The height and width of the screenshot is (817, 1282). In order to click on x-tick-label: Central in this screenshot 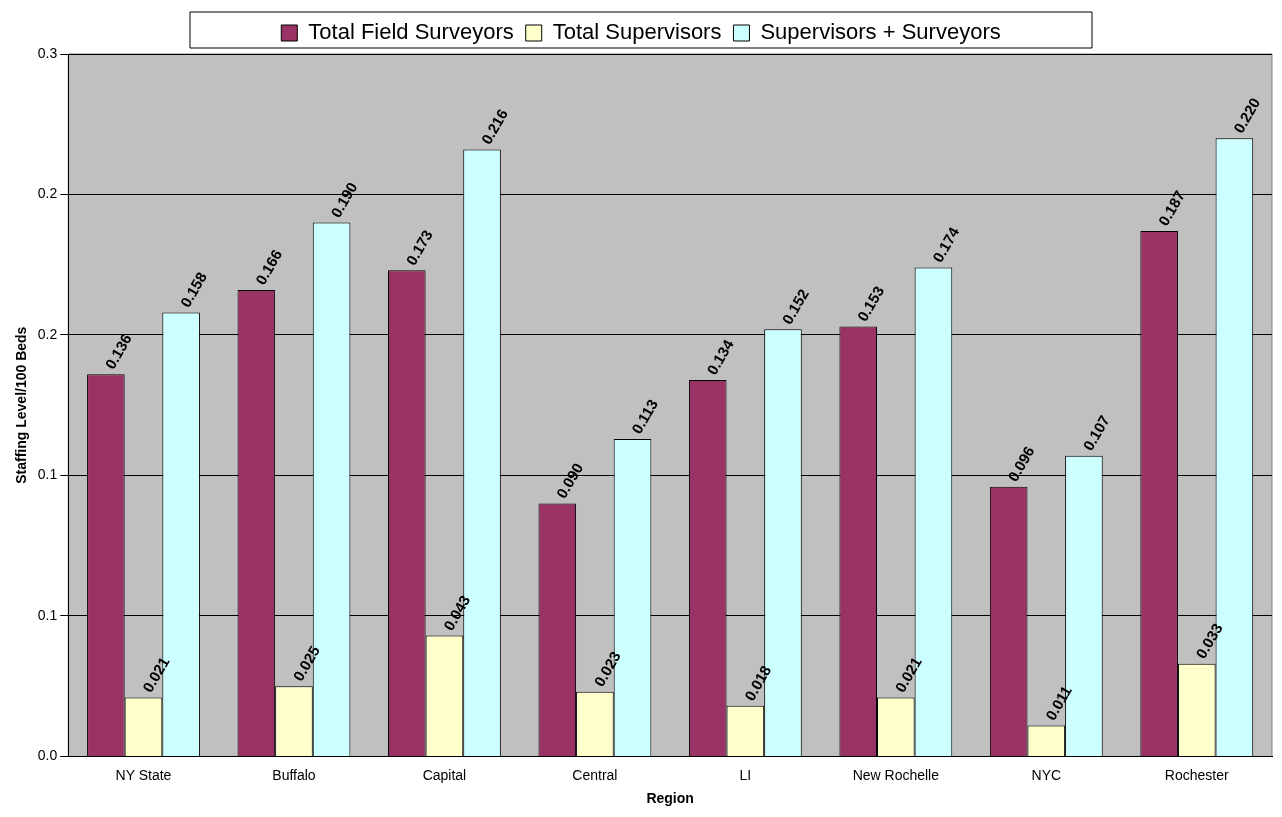, I will do `click(595, 774)`.